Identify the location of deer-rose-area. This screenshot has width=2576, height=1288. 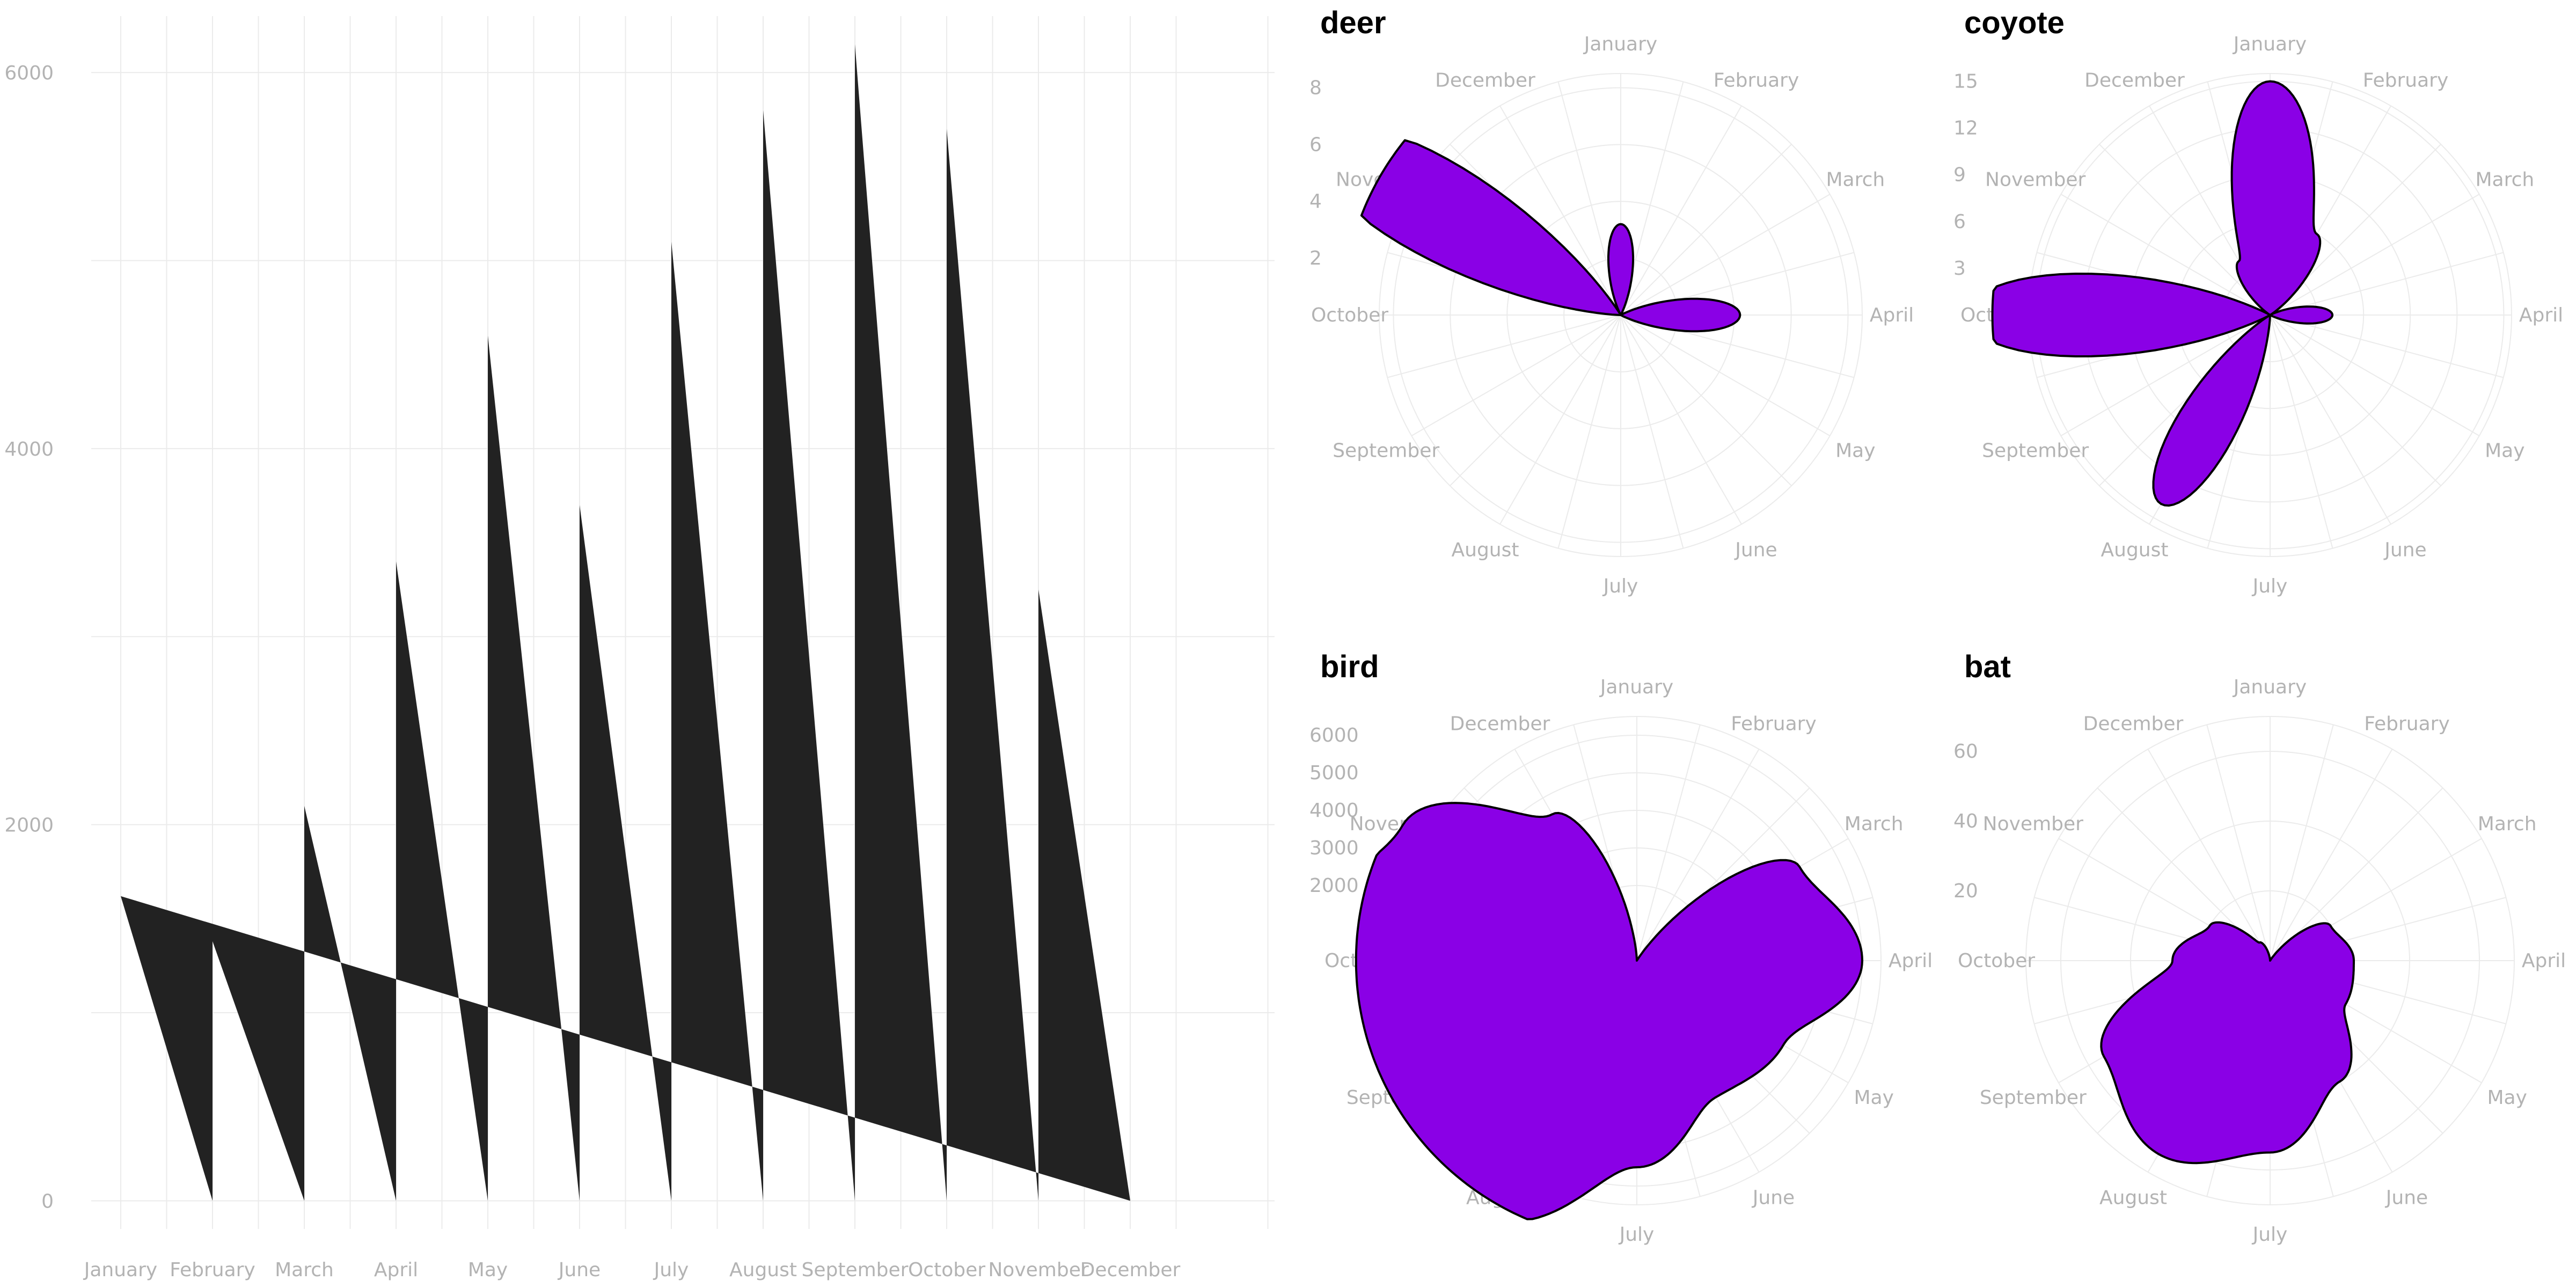
(1550, 236).